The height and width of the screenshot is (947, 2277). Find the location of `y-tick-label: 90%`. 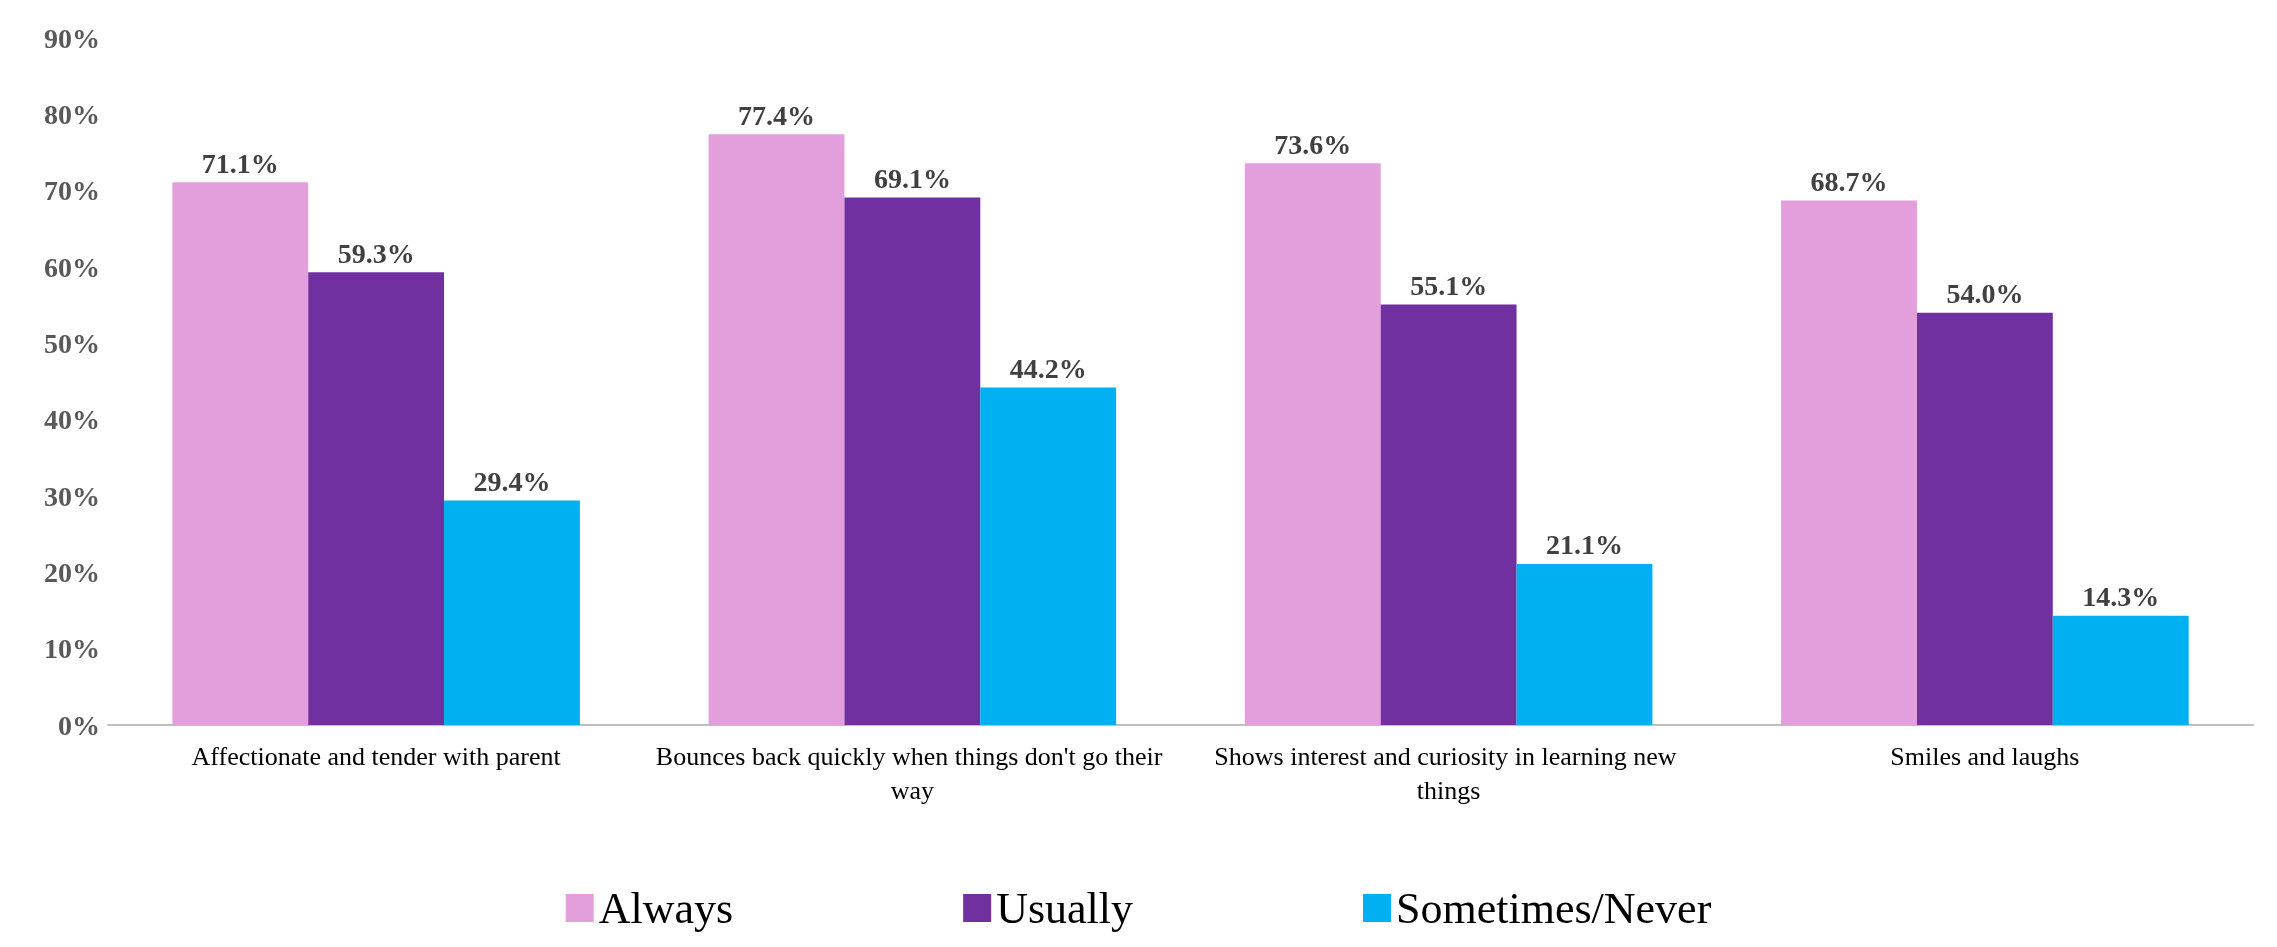

y-tick-label: 90% is located at coordinates (72, 38).